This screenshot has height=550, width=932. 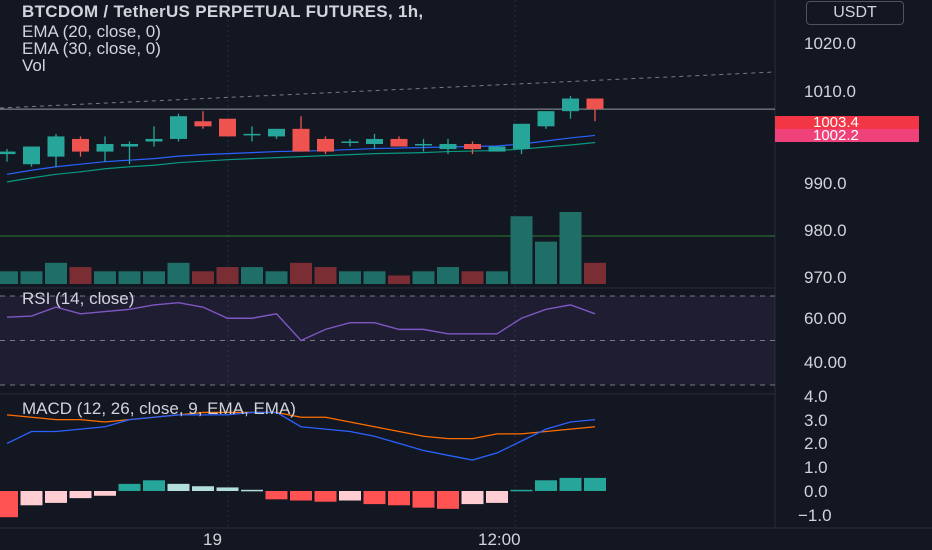 I want to click on time-tick-label: 19, so click(x=212, y=539).